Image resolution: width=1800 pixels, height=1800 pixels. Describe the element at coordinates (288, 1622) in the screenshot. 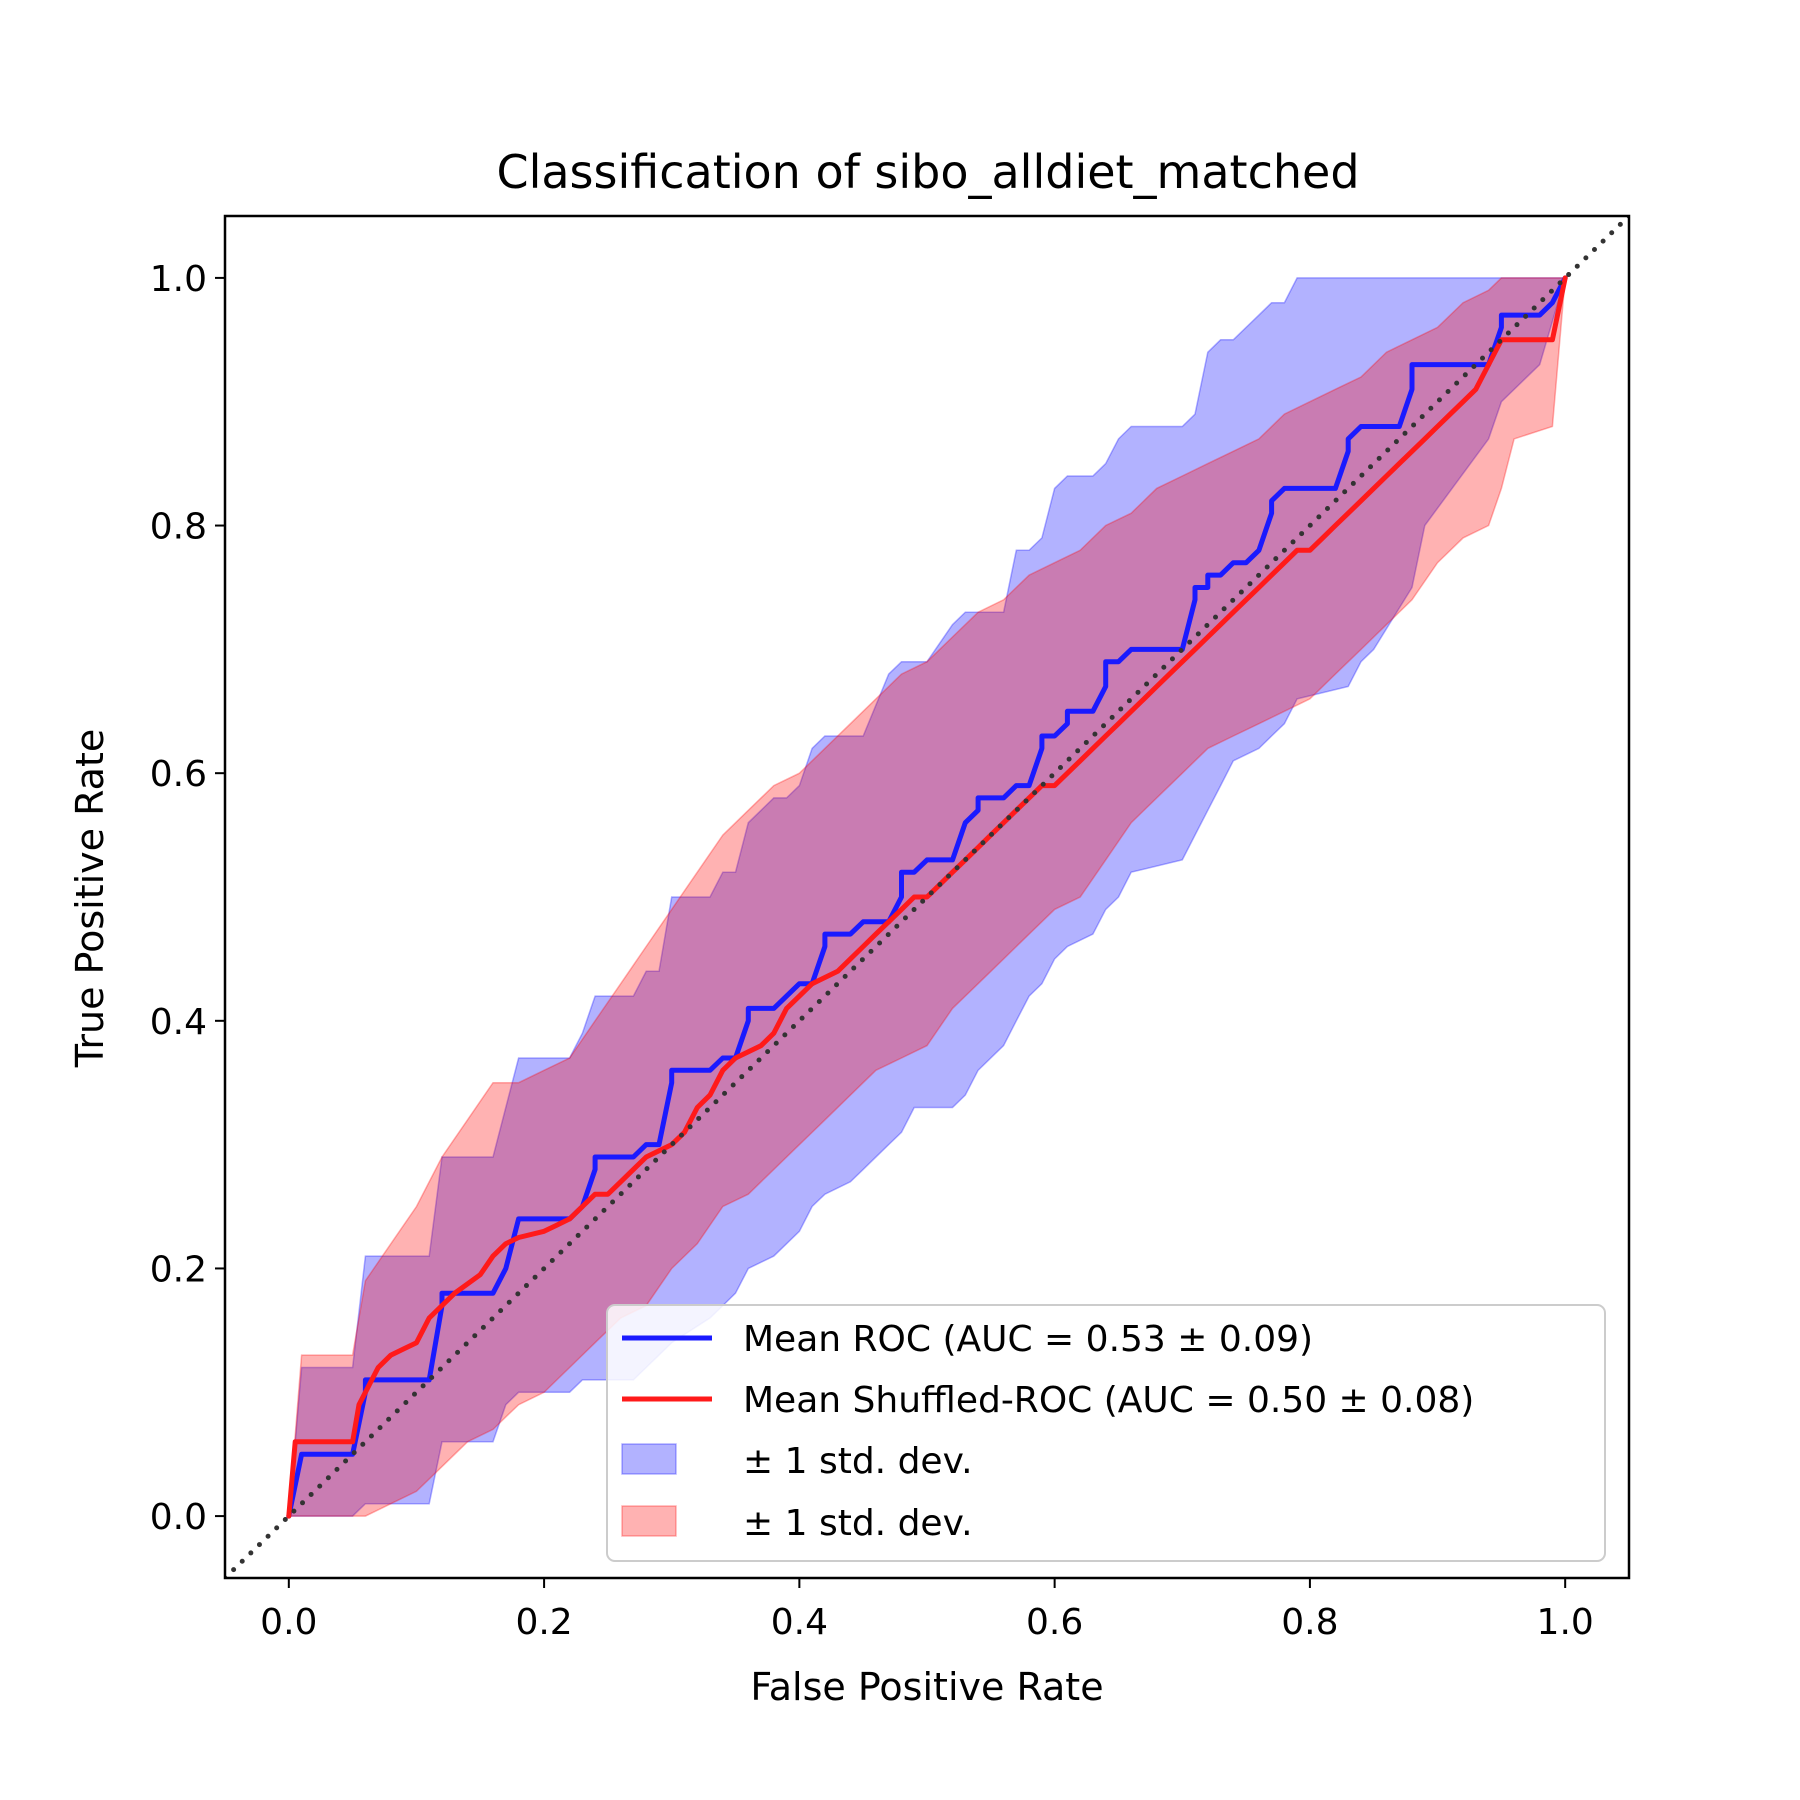

I see `x-tick-label: 0.0` at that location.